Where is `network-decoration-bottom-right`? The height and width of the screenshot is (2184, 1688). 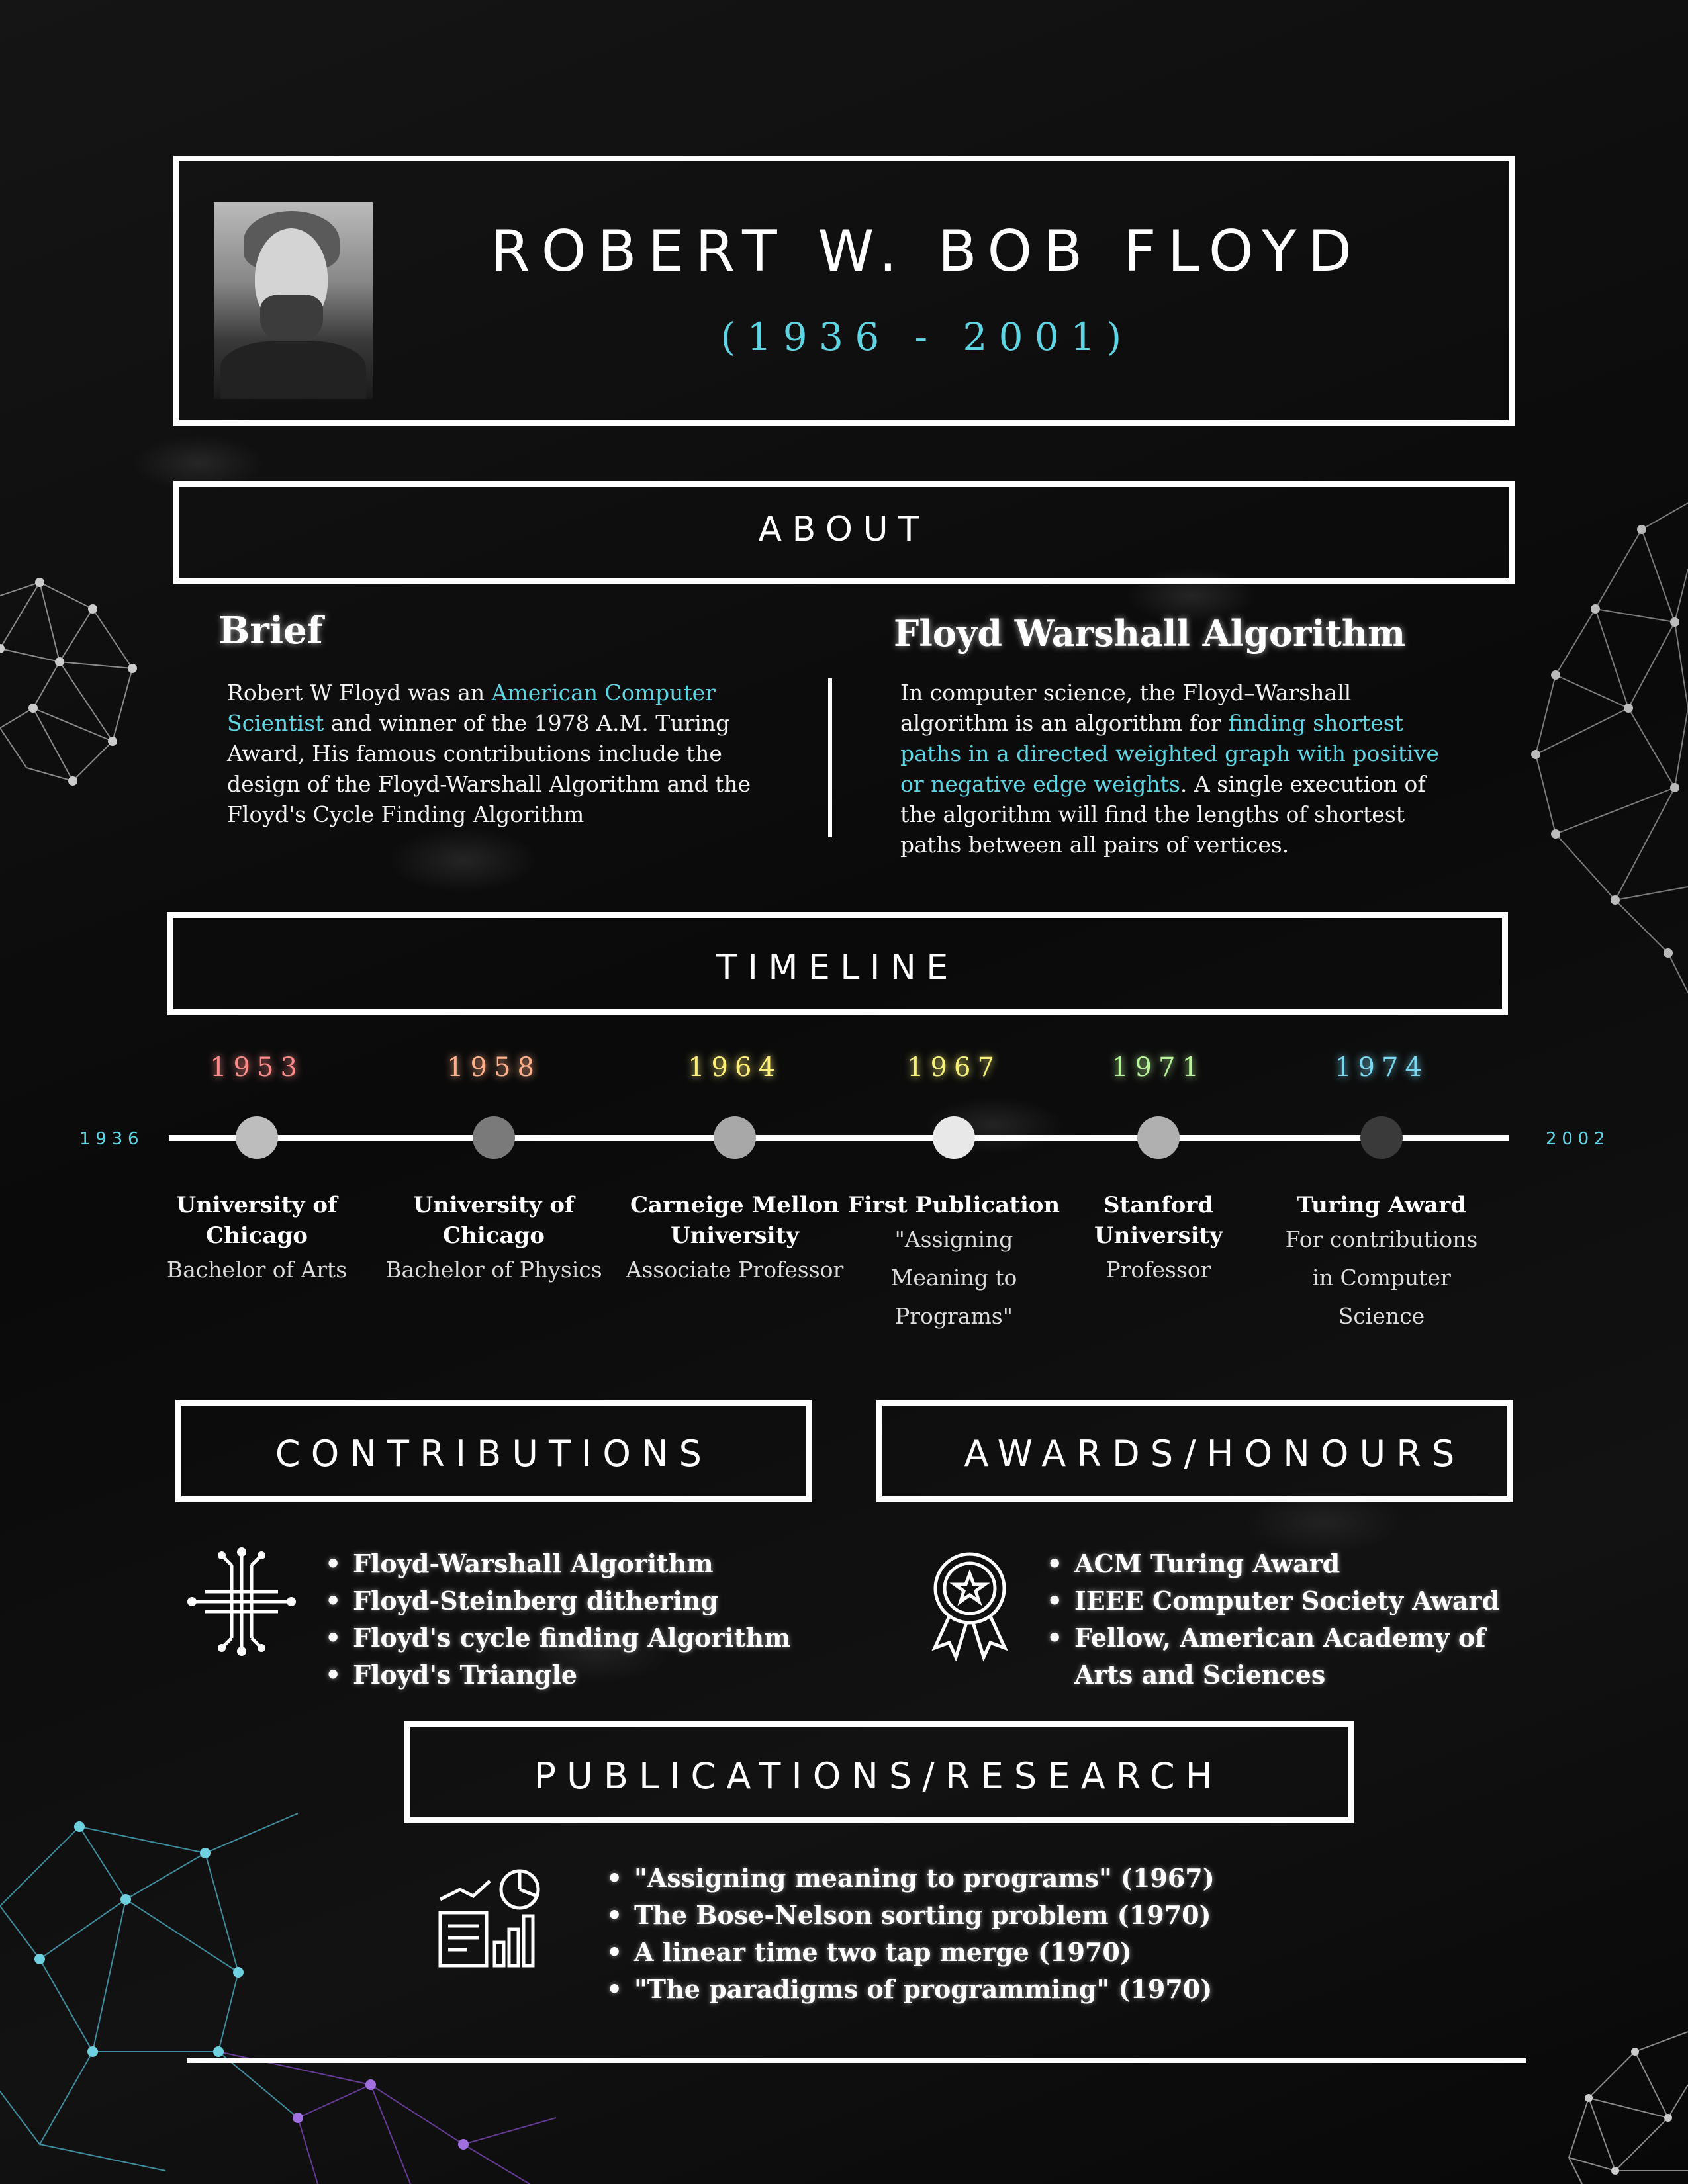
network-decoration-bottom-right is located at coordinates (1628, 2107).